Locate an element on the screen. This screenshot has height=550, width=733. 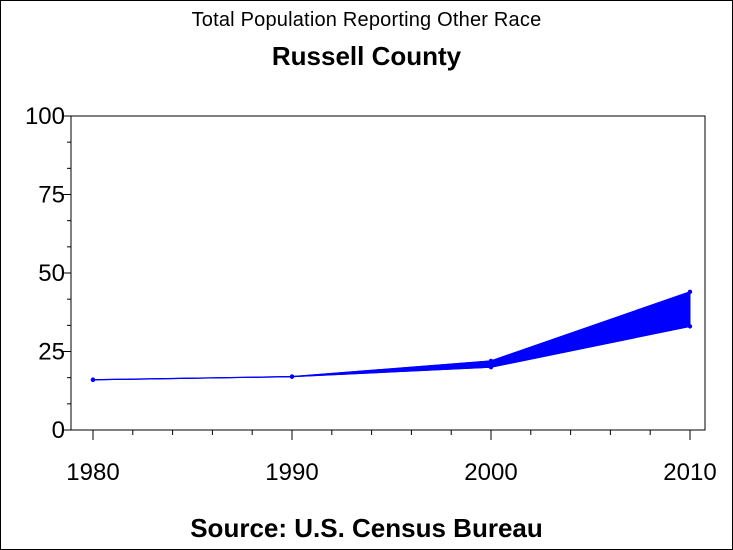
y-tick-label: 25 is located at coordinates (51, 352).